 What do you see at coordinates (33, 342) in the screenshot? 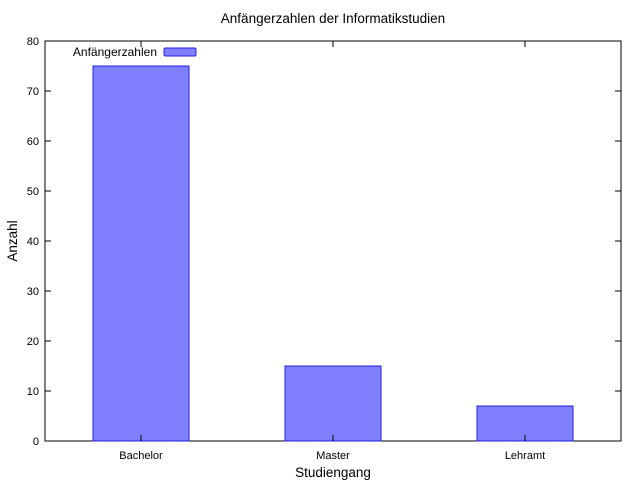
I see `y-tick-label: 20` at bounding box center [33, 342].